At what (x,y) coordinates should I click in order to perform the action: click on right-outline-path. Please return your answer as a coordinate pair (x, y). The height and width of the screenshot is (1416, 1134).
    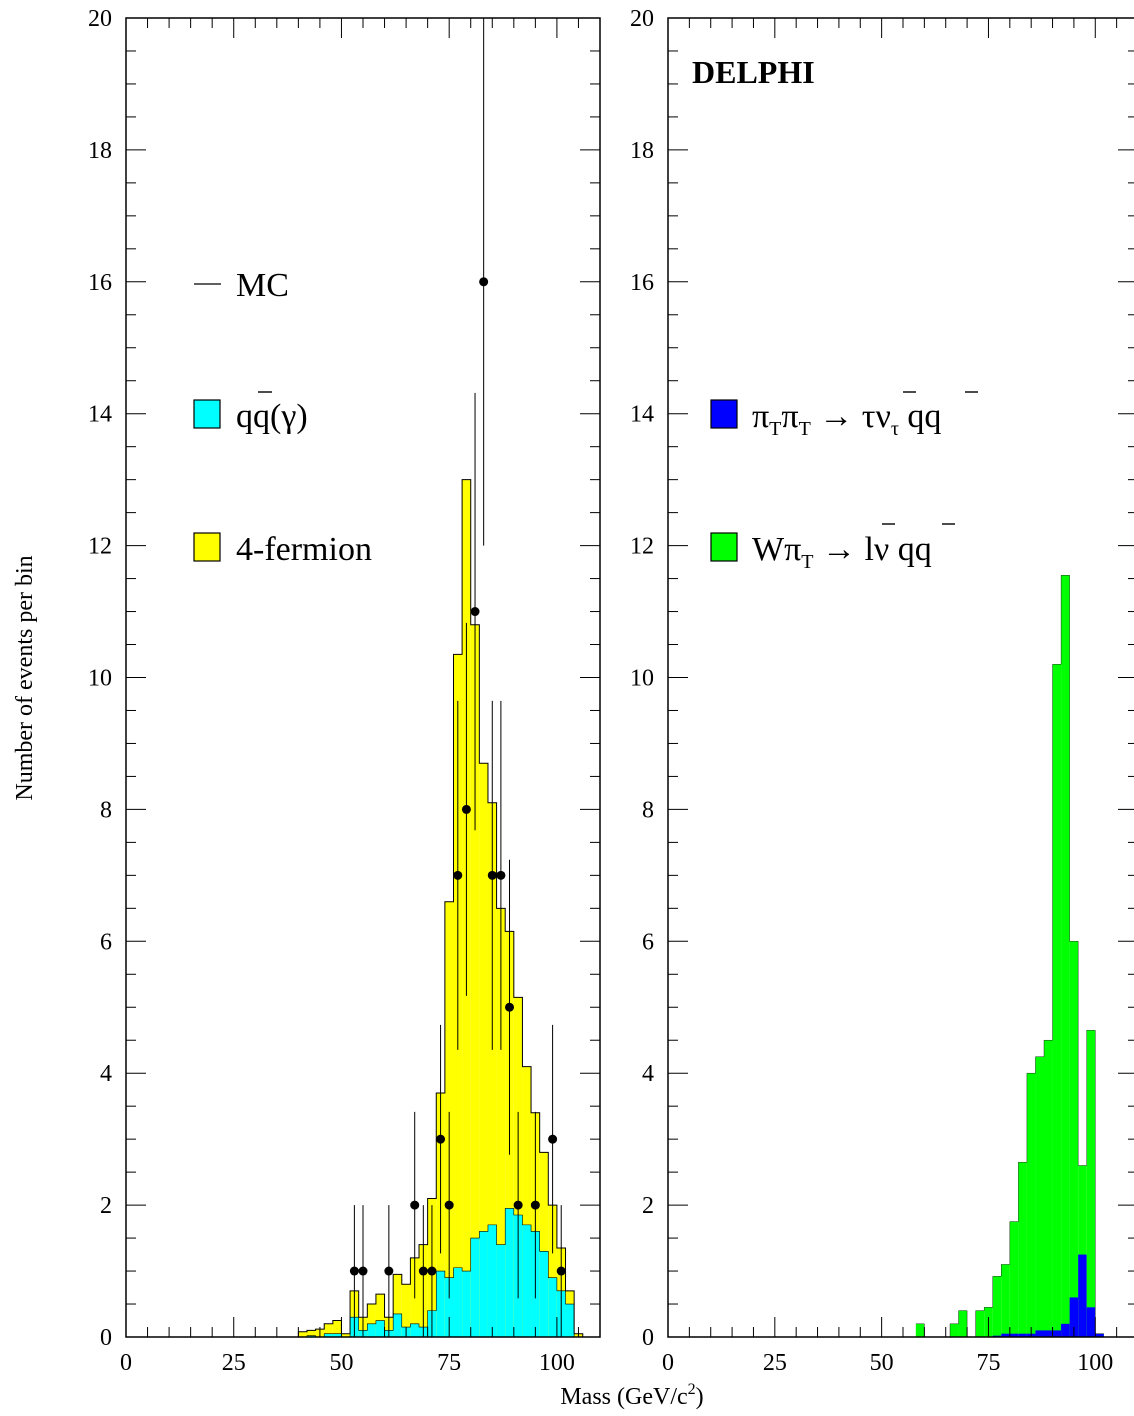
    Looking at the image, I should click on (1009, 956).